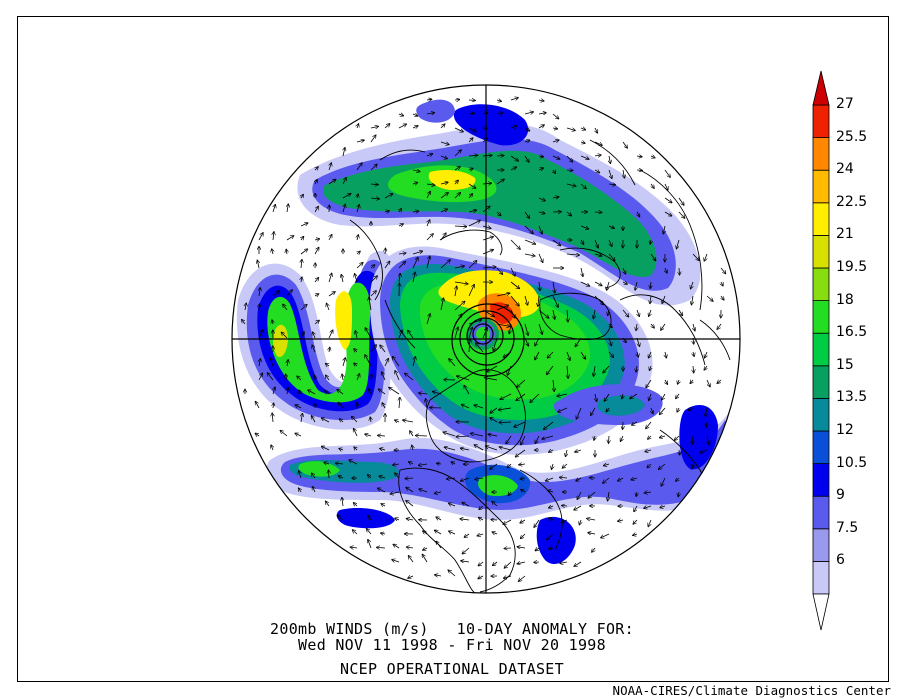 The image size is (904, 699). Describe the element at coordinates (452, 645) in the screenshot. I see `title-line-2: Wed NOV 11 1998 - Fri NOV 20 1998` at that location.